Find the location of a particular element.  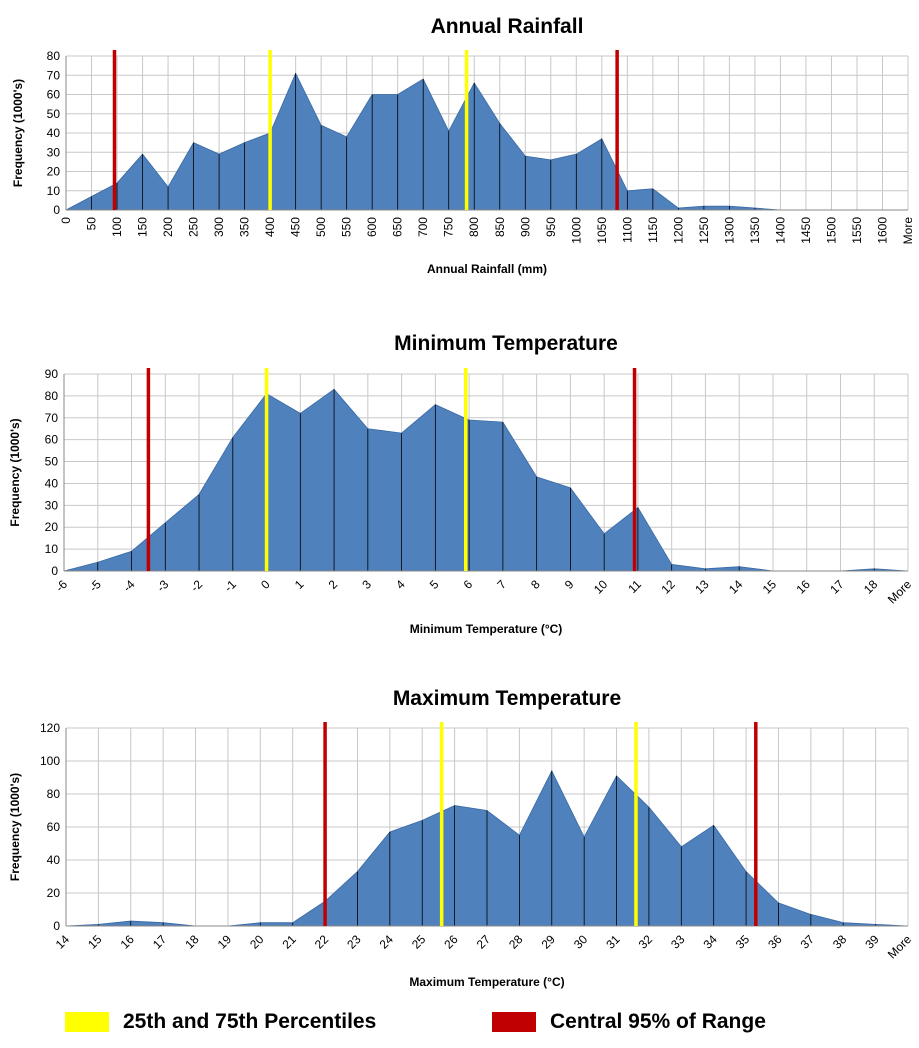

x-tick-label: 36 is located at coordinates (775, 942).